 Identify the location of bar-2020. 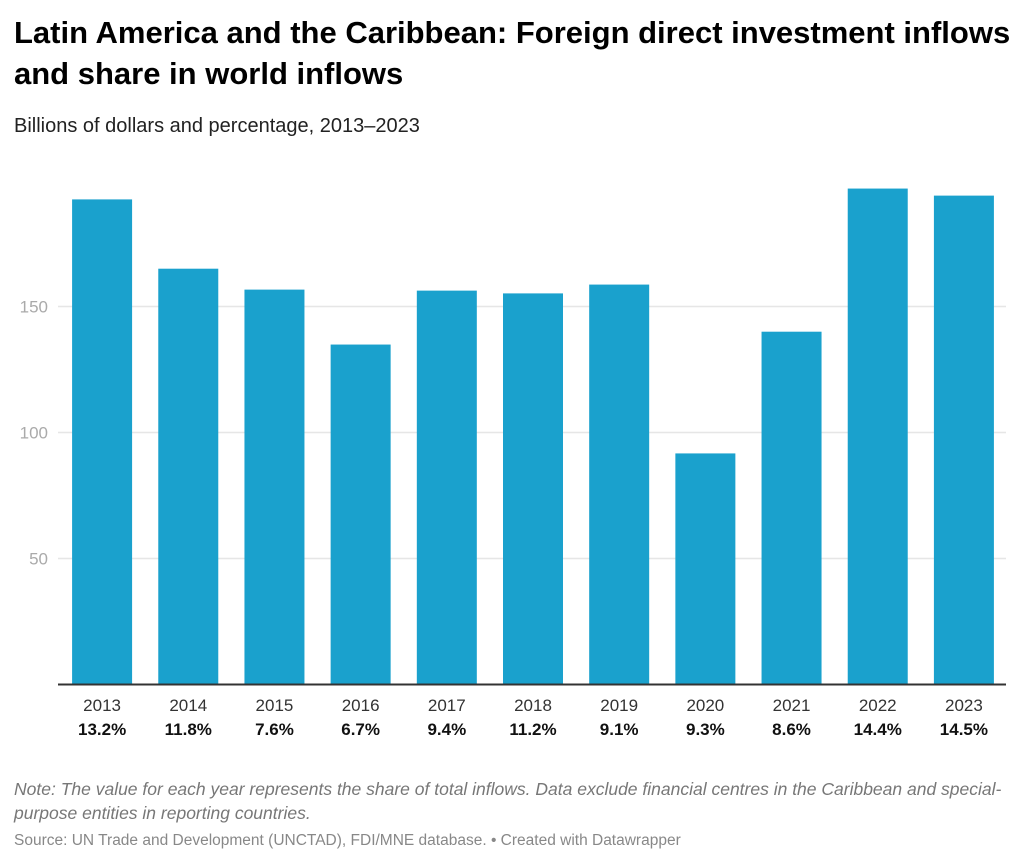
(705, 569).